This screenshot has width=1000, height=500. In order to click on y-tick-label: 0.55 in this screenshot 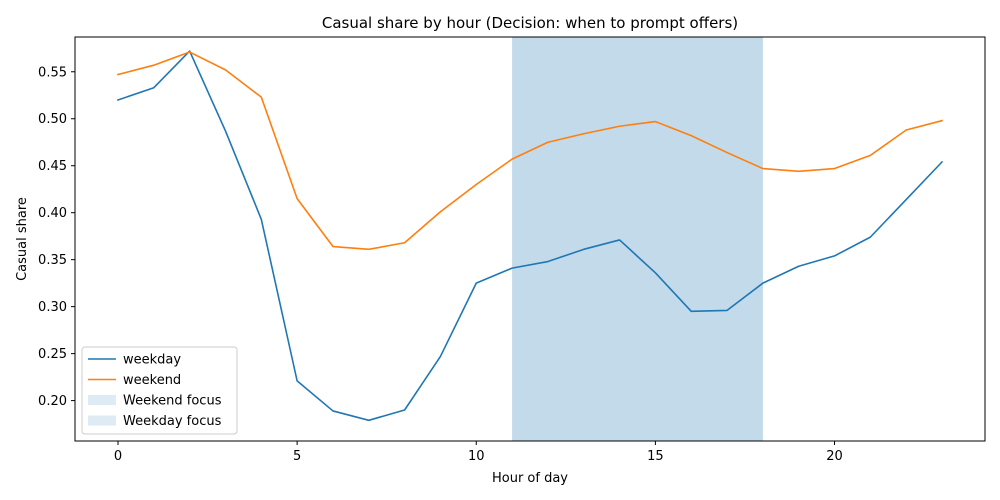, I will do `click(52, 72)`.